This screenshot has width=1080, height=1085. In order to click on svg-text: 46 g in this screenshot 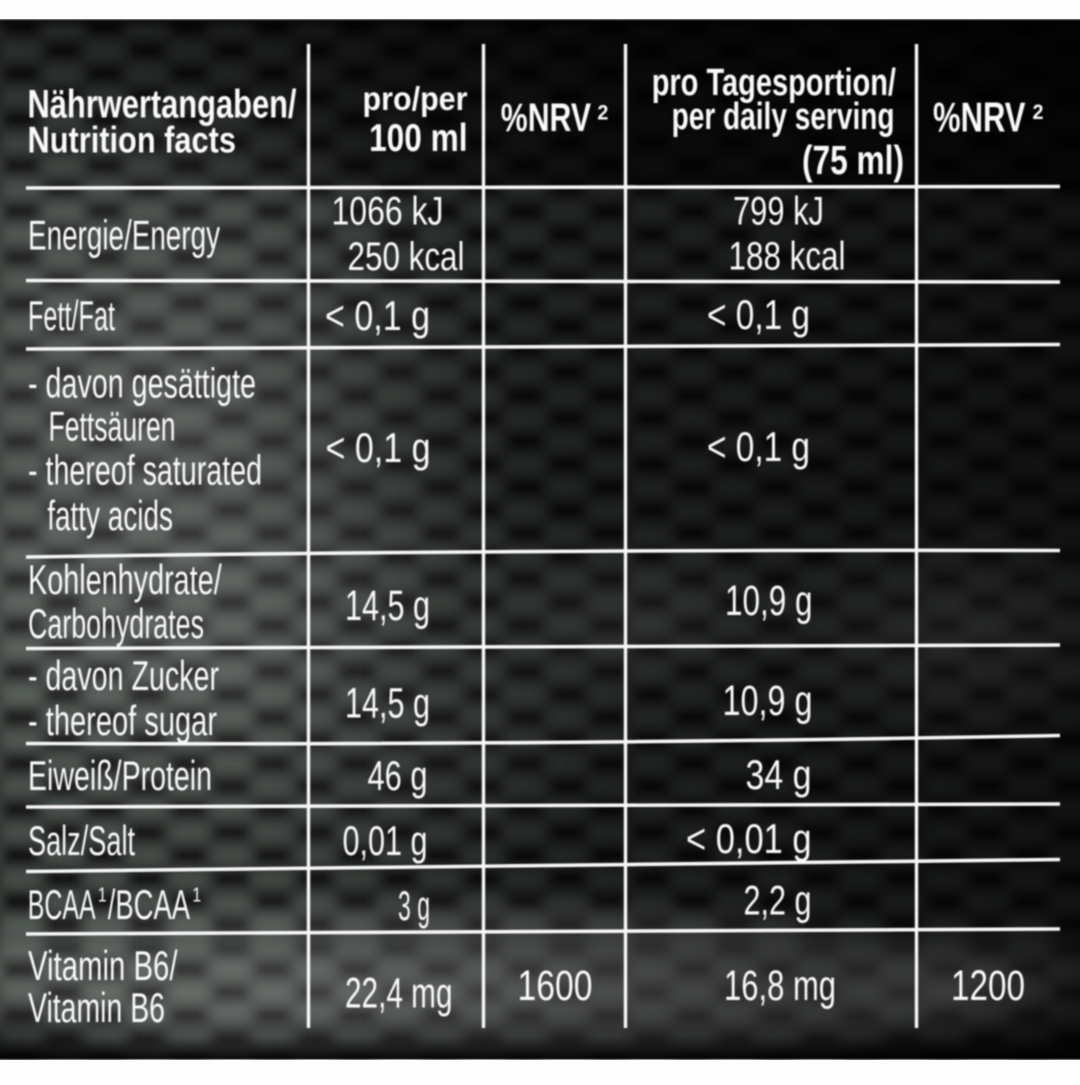, I will do `click(398, 775)`.